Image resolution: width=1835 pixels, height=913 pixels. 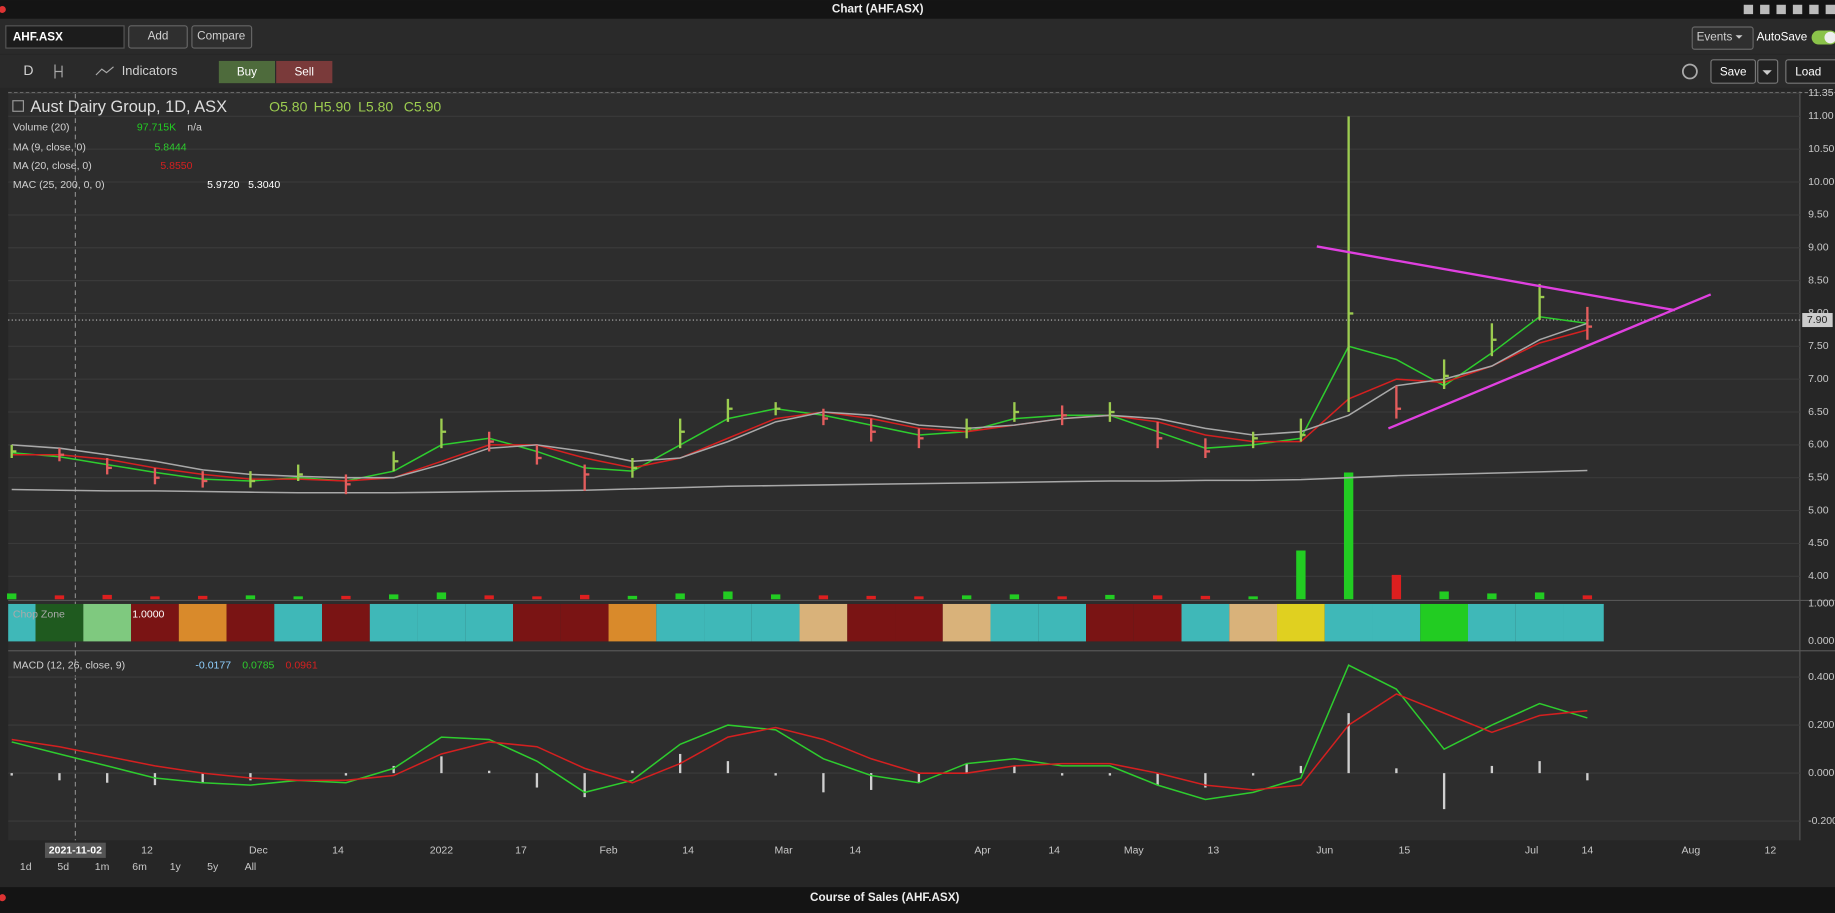 I want to click on ohlc-close: C5.90, so click(x=423, y=106).